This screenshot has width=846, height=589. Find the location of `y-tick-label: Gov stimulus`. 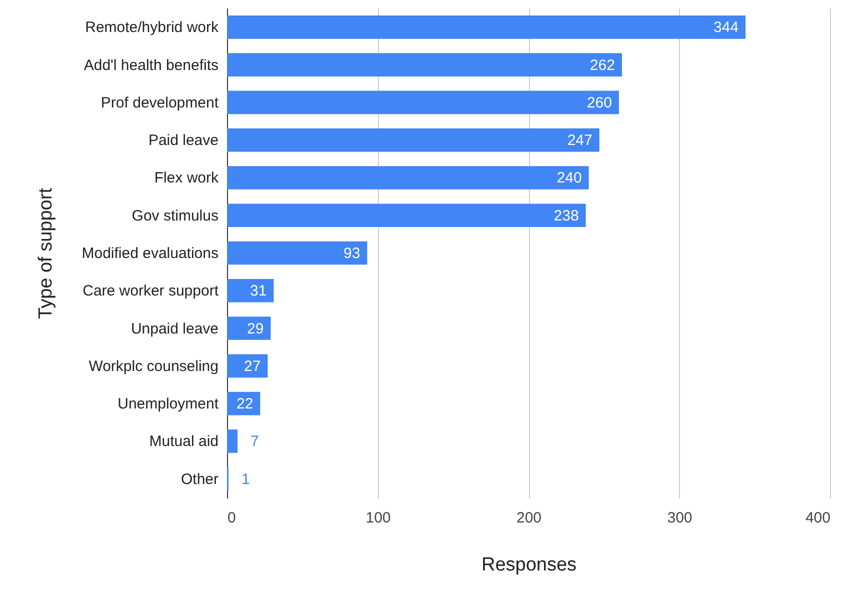

y-tick-label: Gov stimulus is located at coordinates (175, 215).